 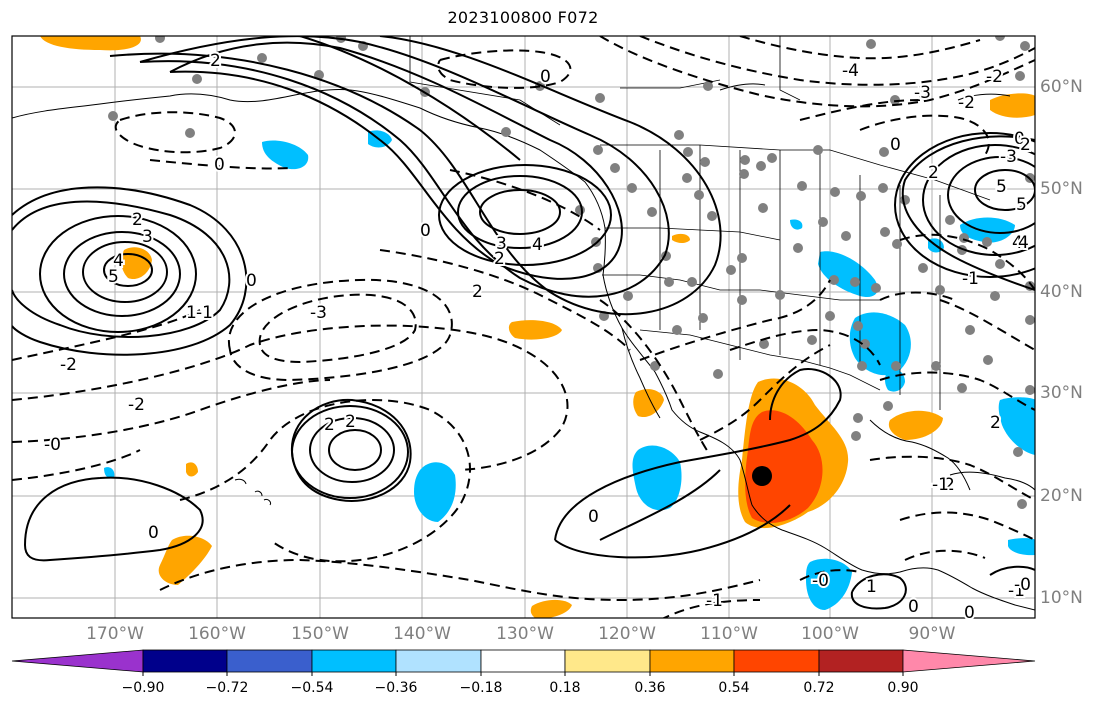 I want to click on lat-label: 60°N, so click(x=1061, y=87).